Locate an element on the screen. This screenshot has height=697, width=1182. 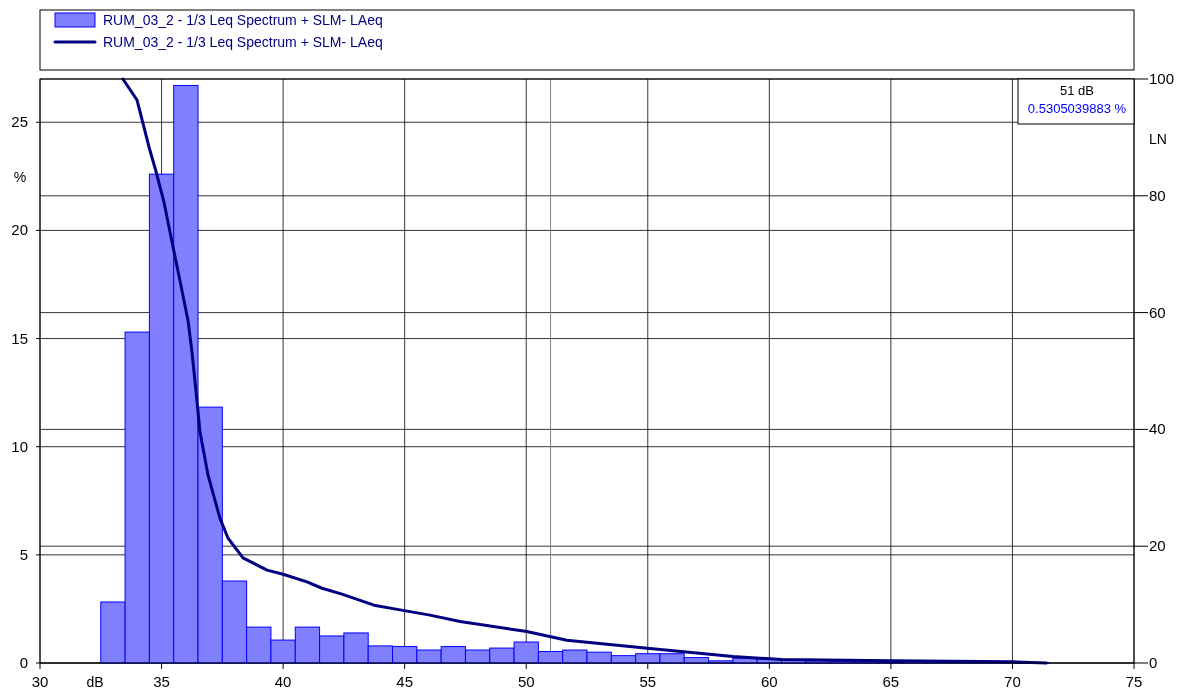
x-tick-label: 50 is located at coordinates (526, 681).